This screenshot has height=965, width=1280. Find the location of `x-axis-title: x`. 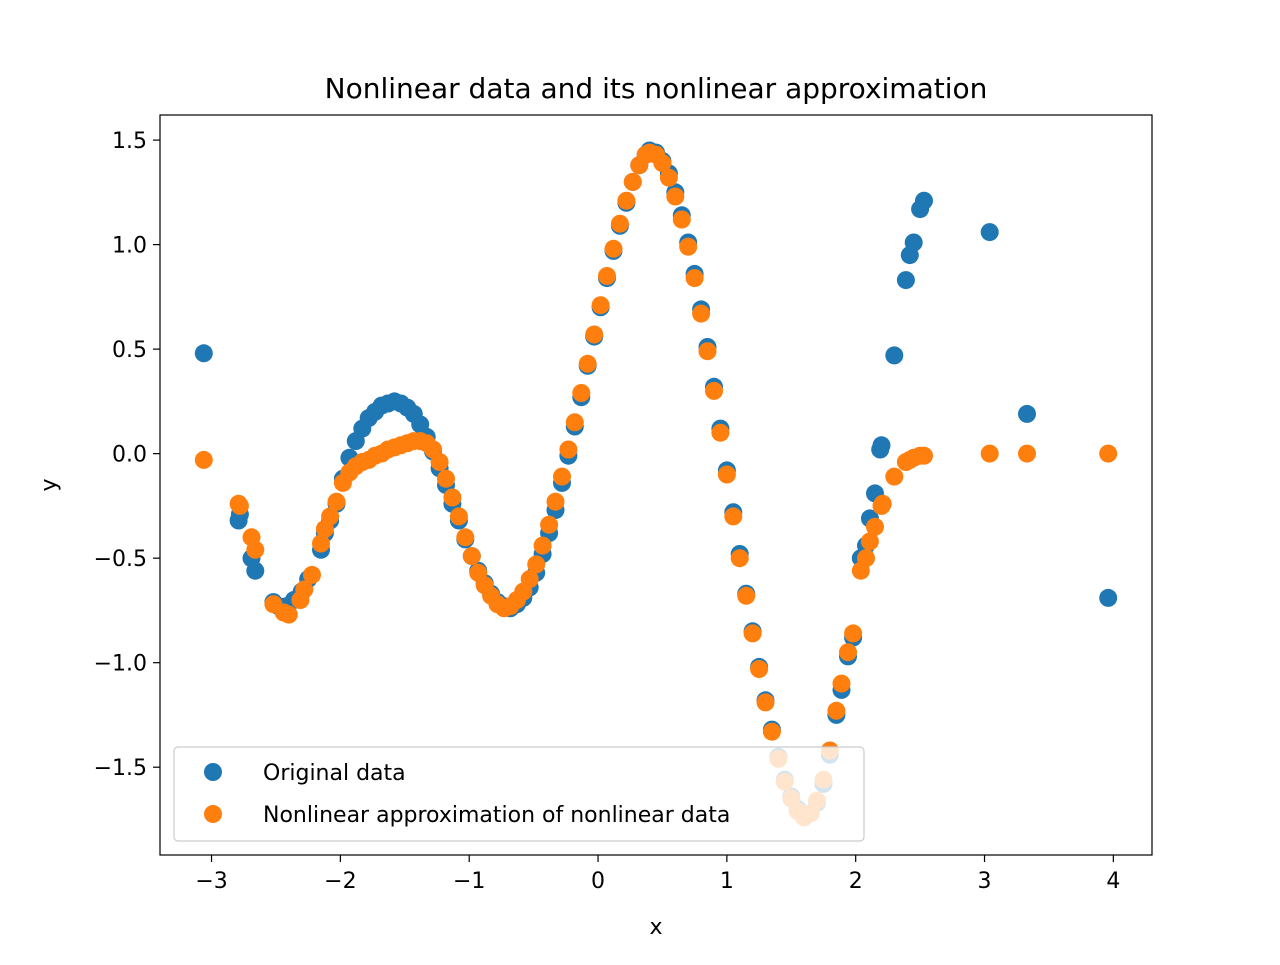

x-axis-title: x is located at coordinates (655, 927).